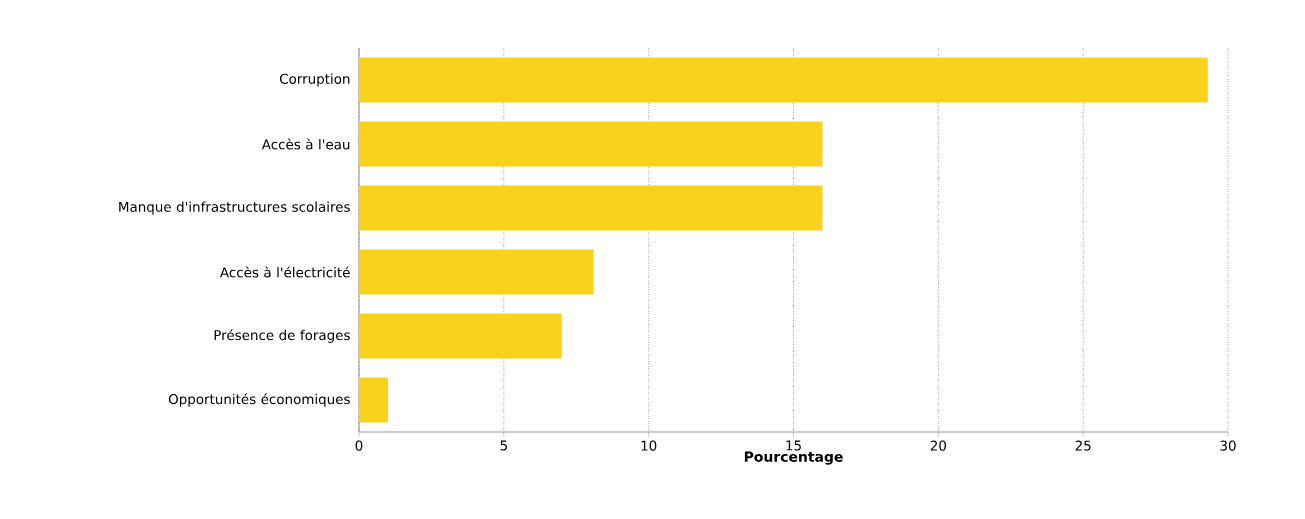 The image size is (1305, 519). What do you see at coordinates (793, 458) in the screenshot?
I see `x-axis-title: Pourcentage` at bounding box center [793, 458].